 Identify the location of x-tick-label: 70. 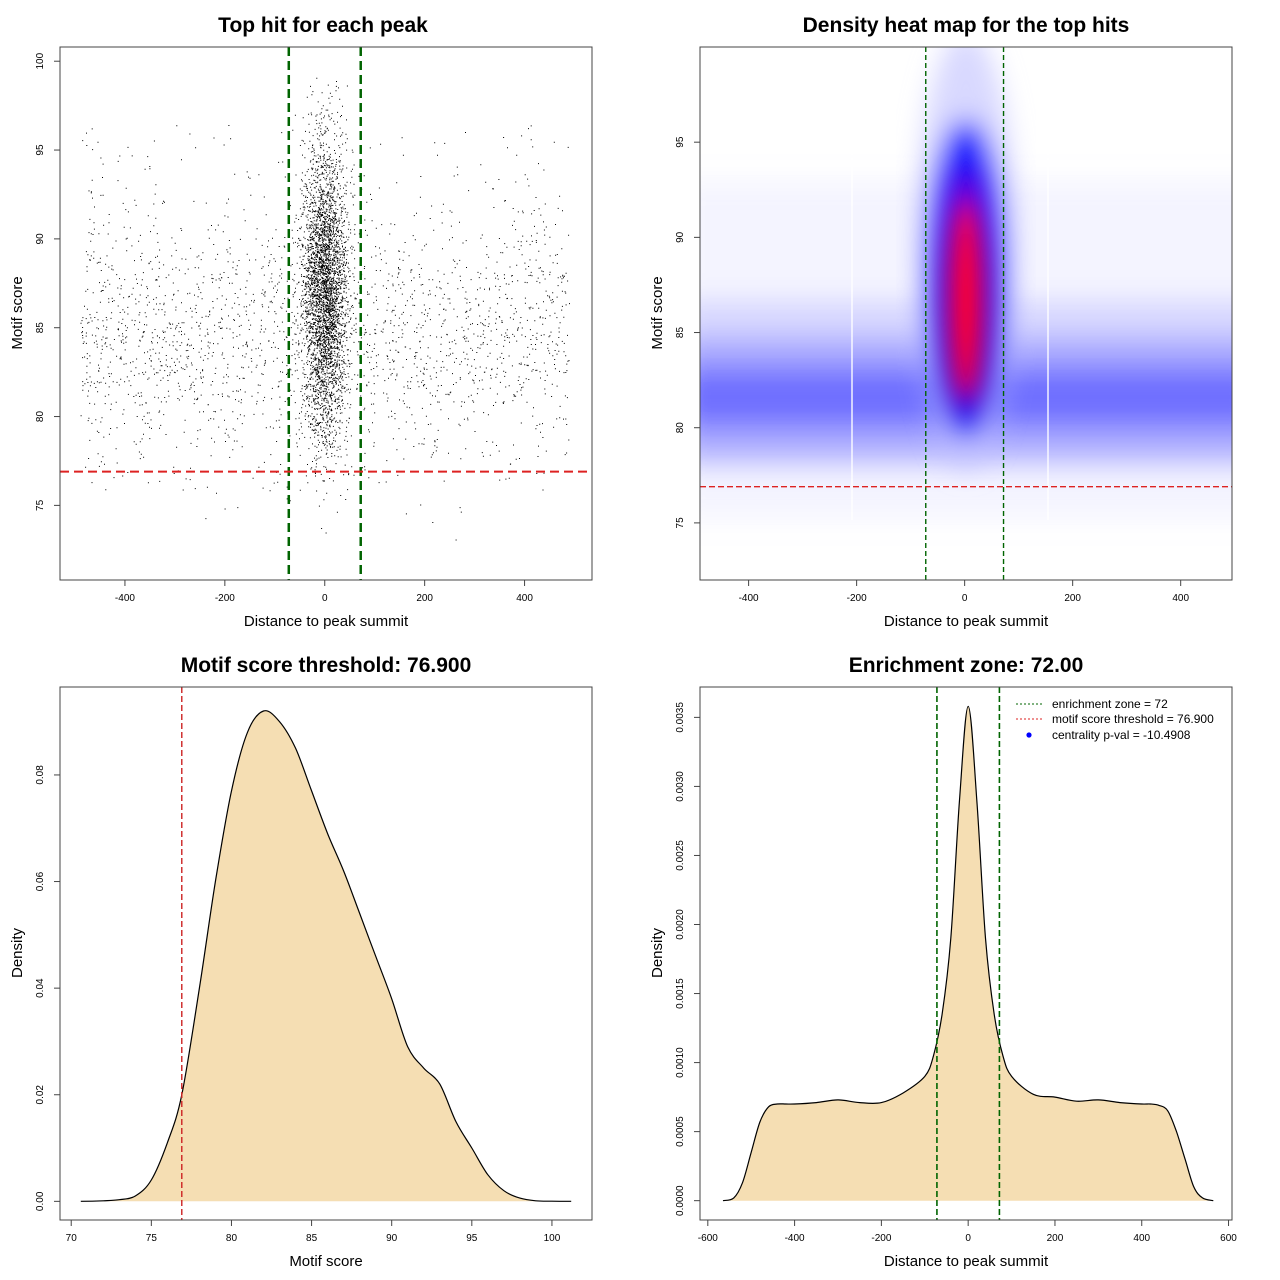
(72, 1238).